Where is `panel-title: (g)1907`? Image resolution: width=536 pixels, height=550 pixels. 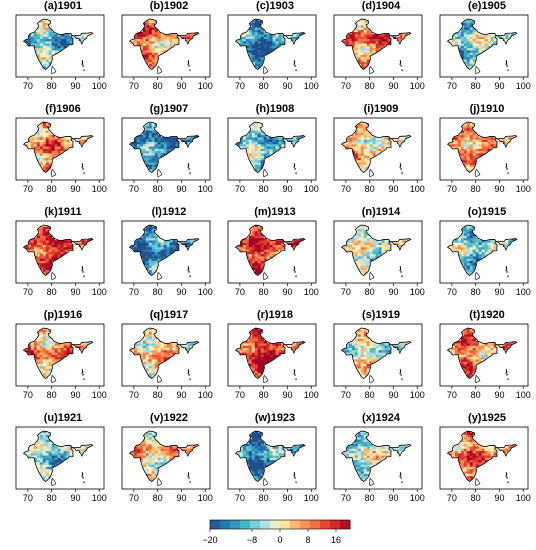 panel-title: (g)1907 is located at coordinates (169, 109).